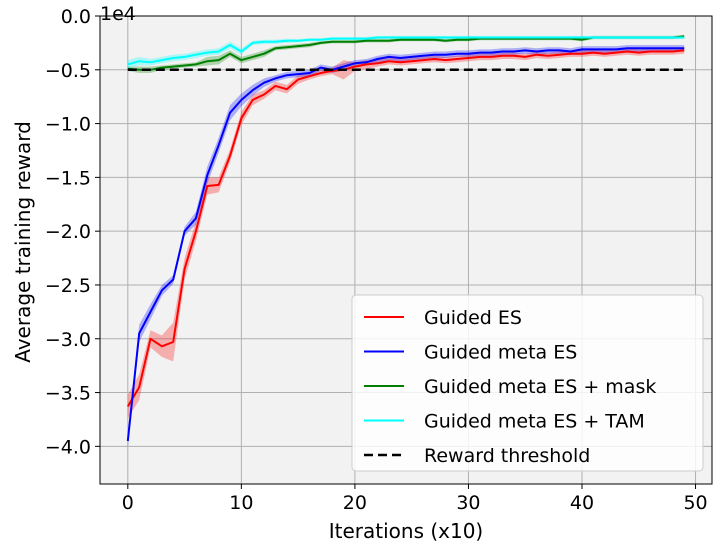 This screenshot has width=725, height=549. I want to click on x-axis-label: Iterations (x10), so click(406, 531).